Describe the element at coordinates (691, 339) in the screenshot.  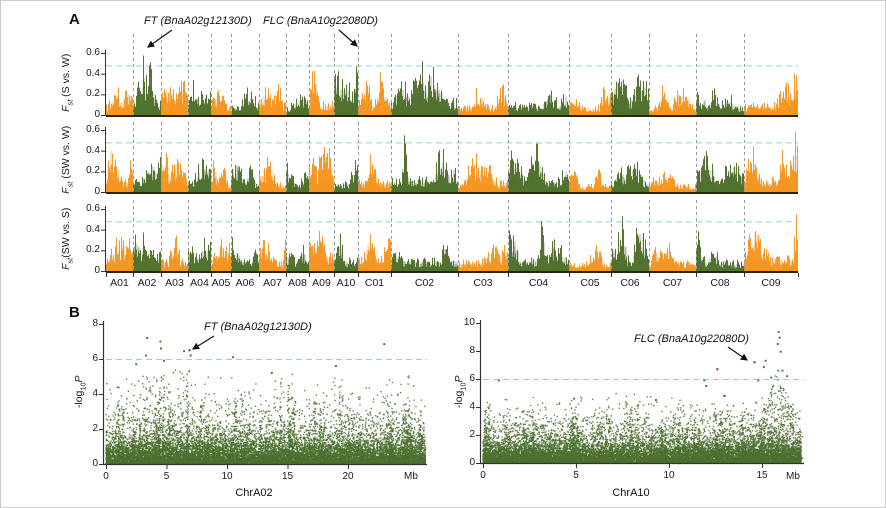
I see `annotation-flc-panel-b: FLC (BnaA10g22080D)` at that location.